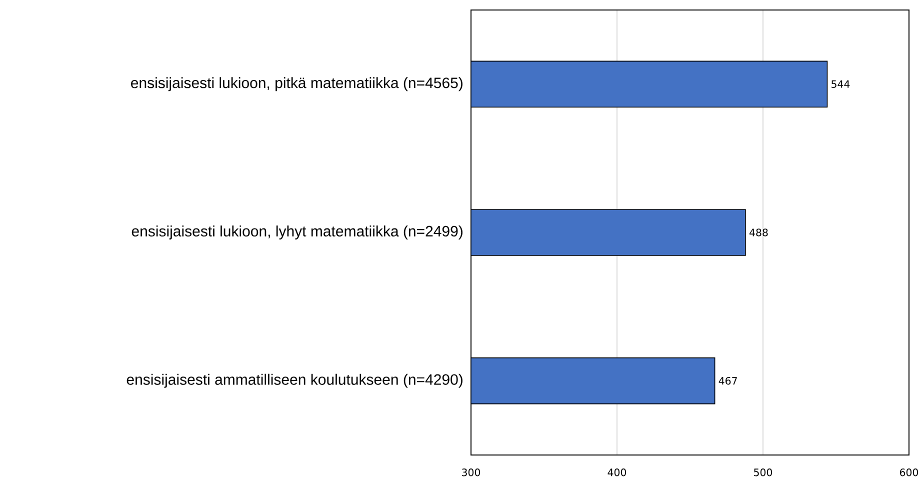 The height and width of the screenshot is (493, 922). I want to click on x-tick-label: 500, so click(763, 472).